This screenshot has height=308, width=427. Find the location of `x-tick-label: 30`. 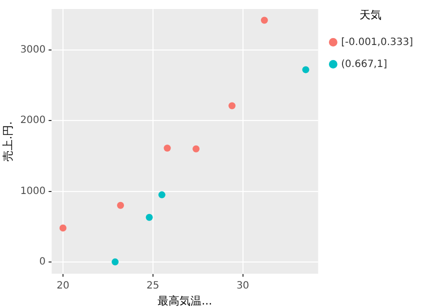

x-tick-label: 30 is located at coordinates (243, 286).